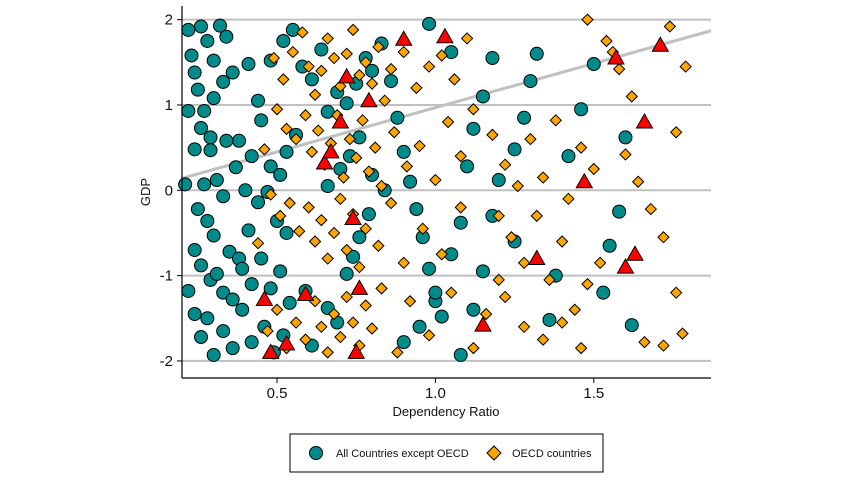 The height and width of the screenshot is (480, 852). Describe the element at coordinates (446, 411) in the screenshot. I see `x-axis-title: Dependency Ratio` at that location.